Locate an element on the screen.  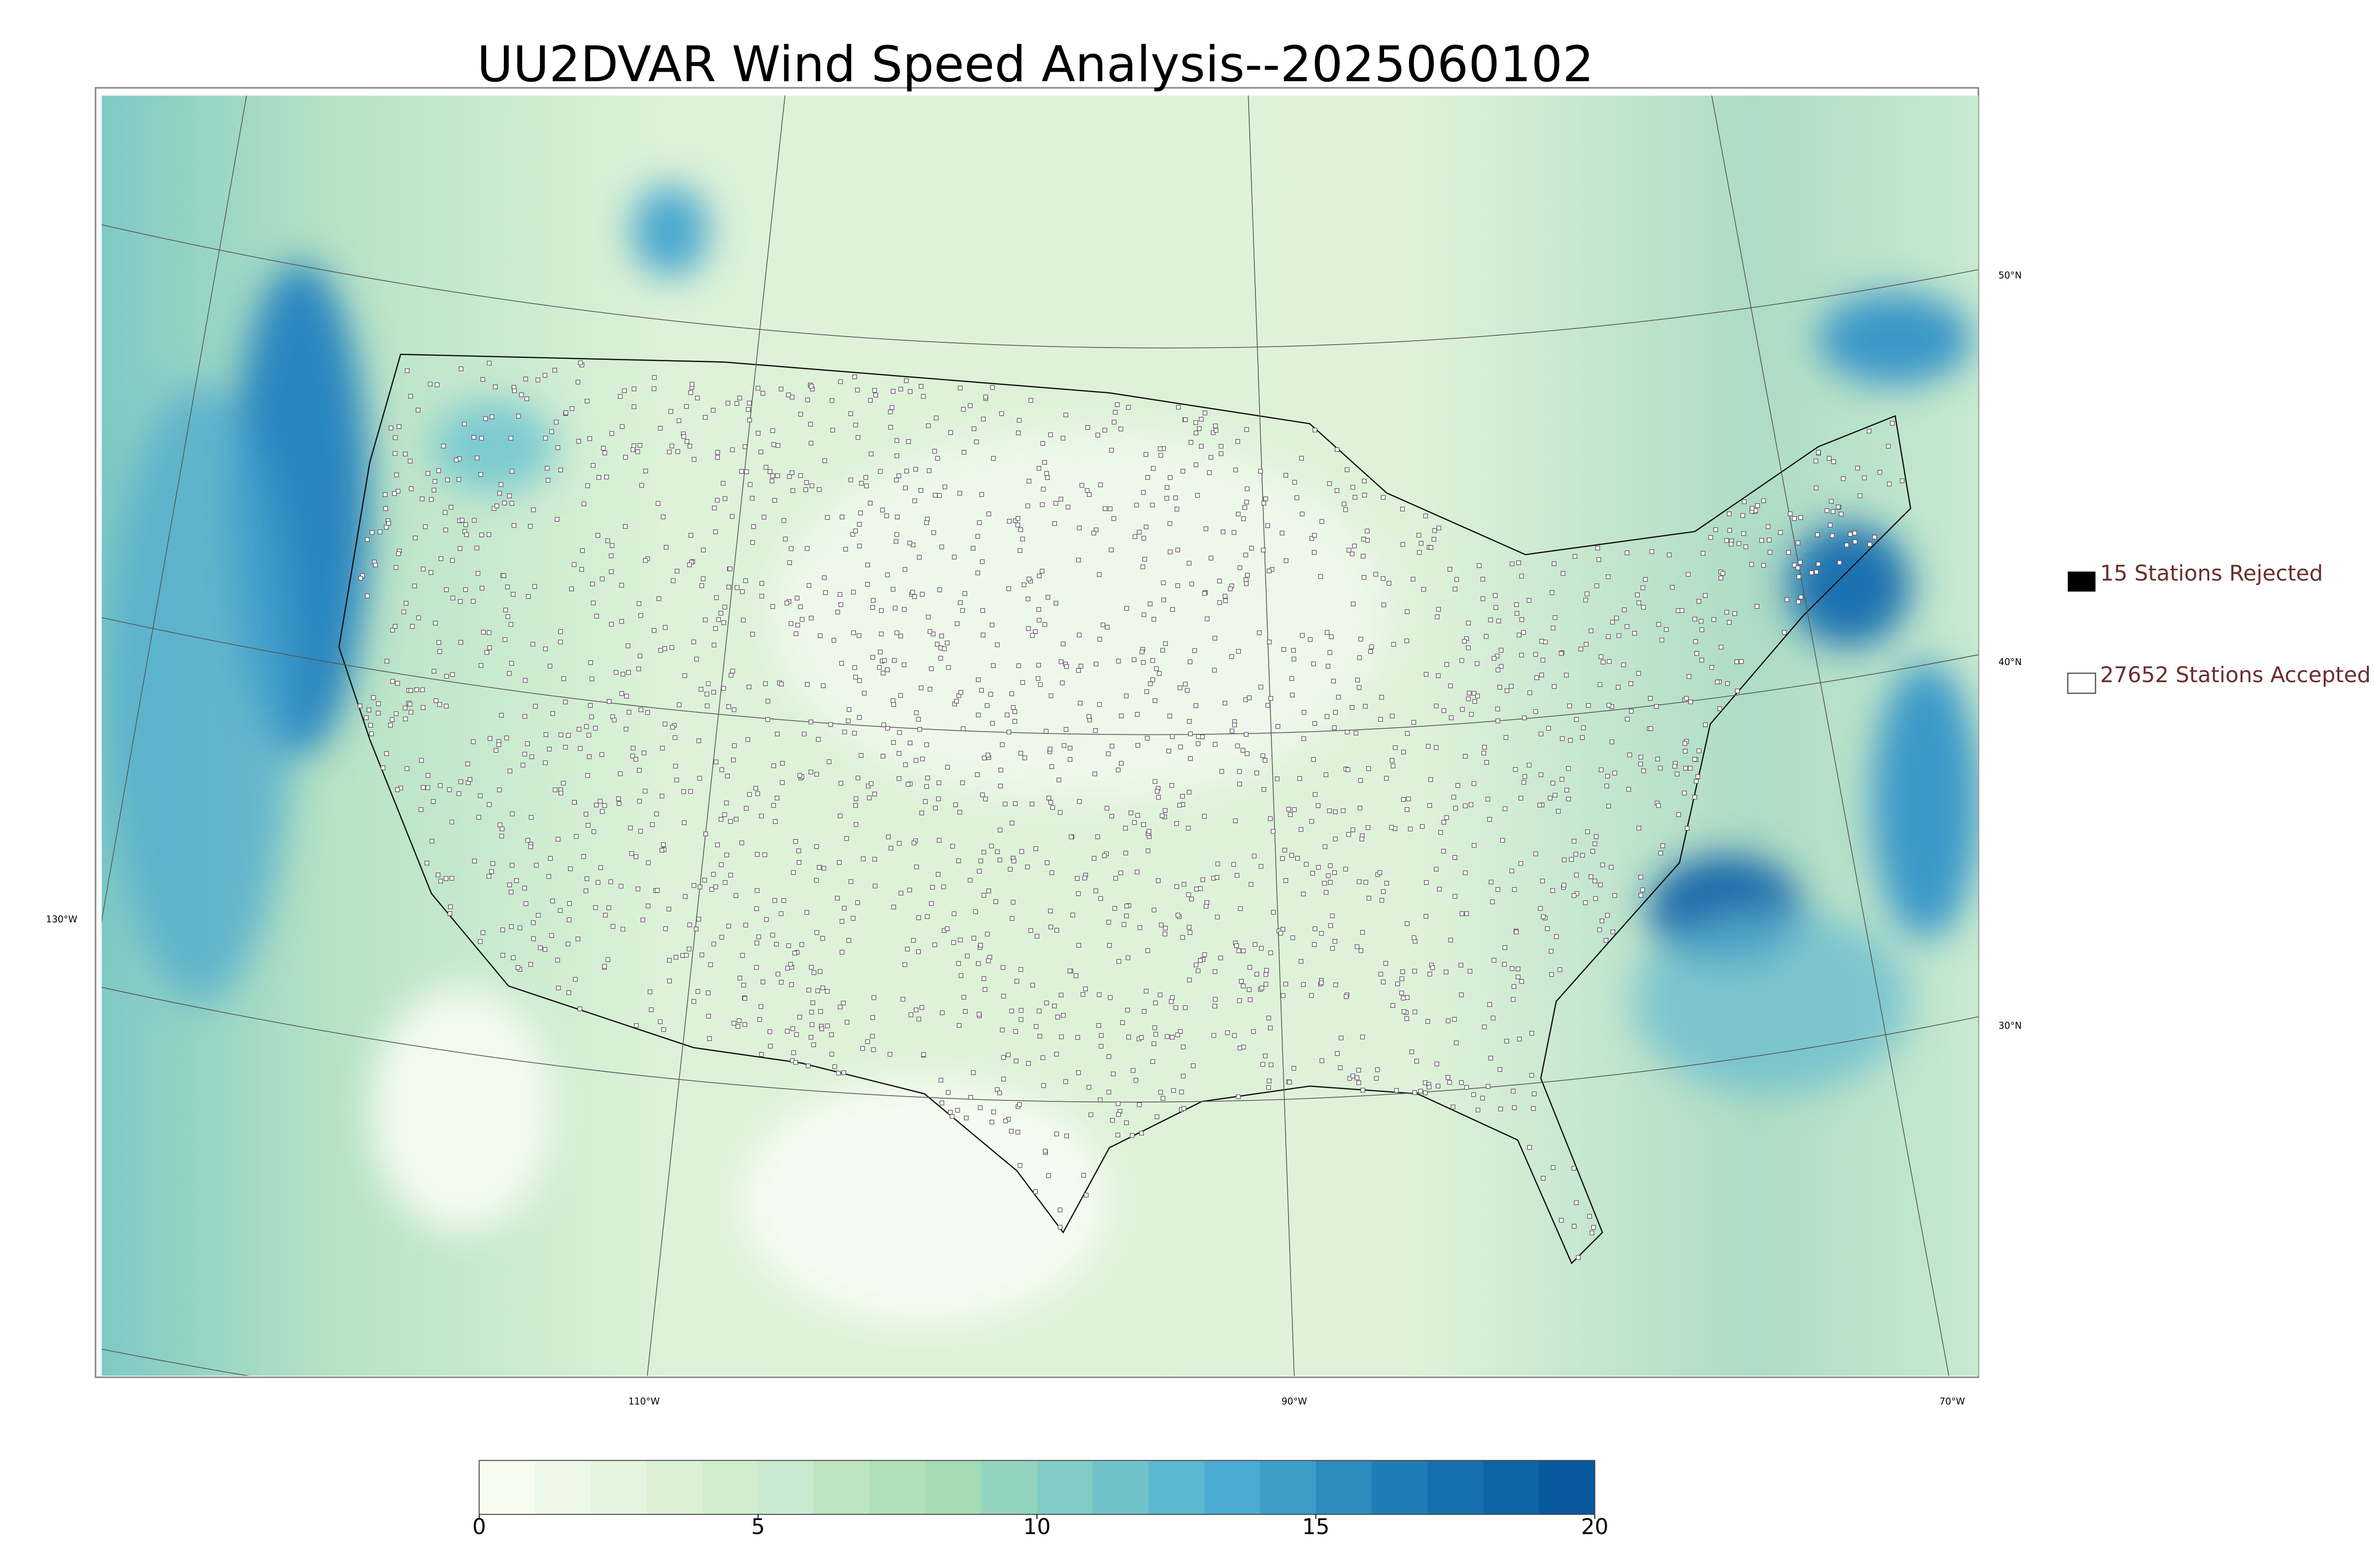
legend-rejected-swatch is located at coordinates (2082, 582).